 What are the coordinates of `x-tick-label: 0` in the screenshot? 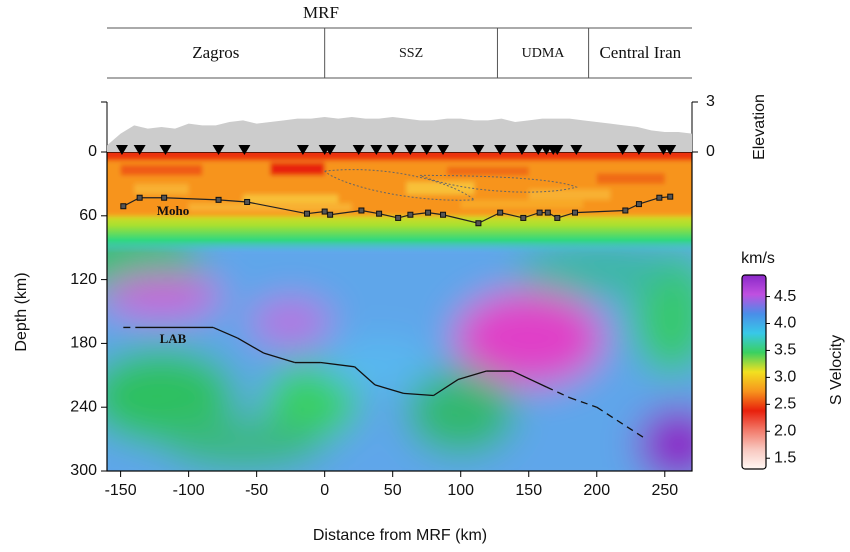 It's located at (324, 490).